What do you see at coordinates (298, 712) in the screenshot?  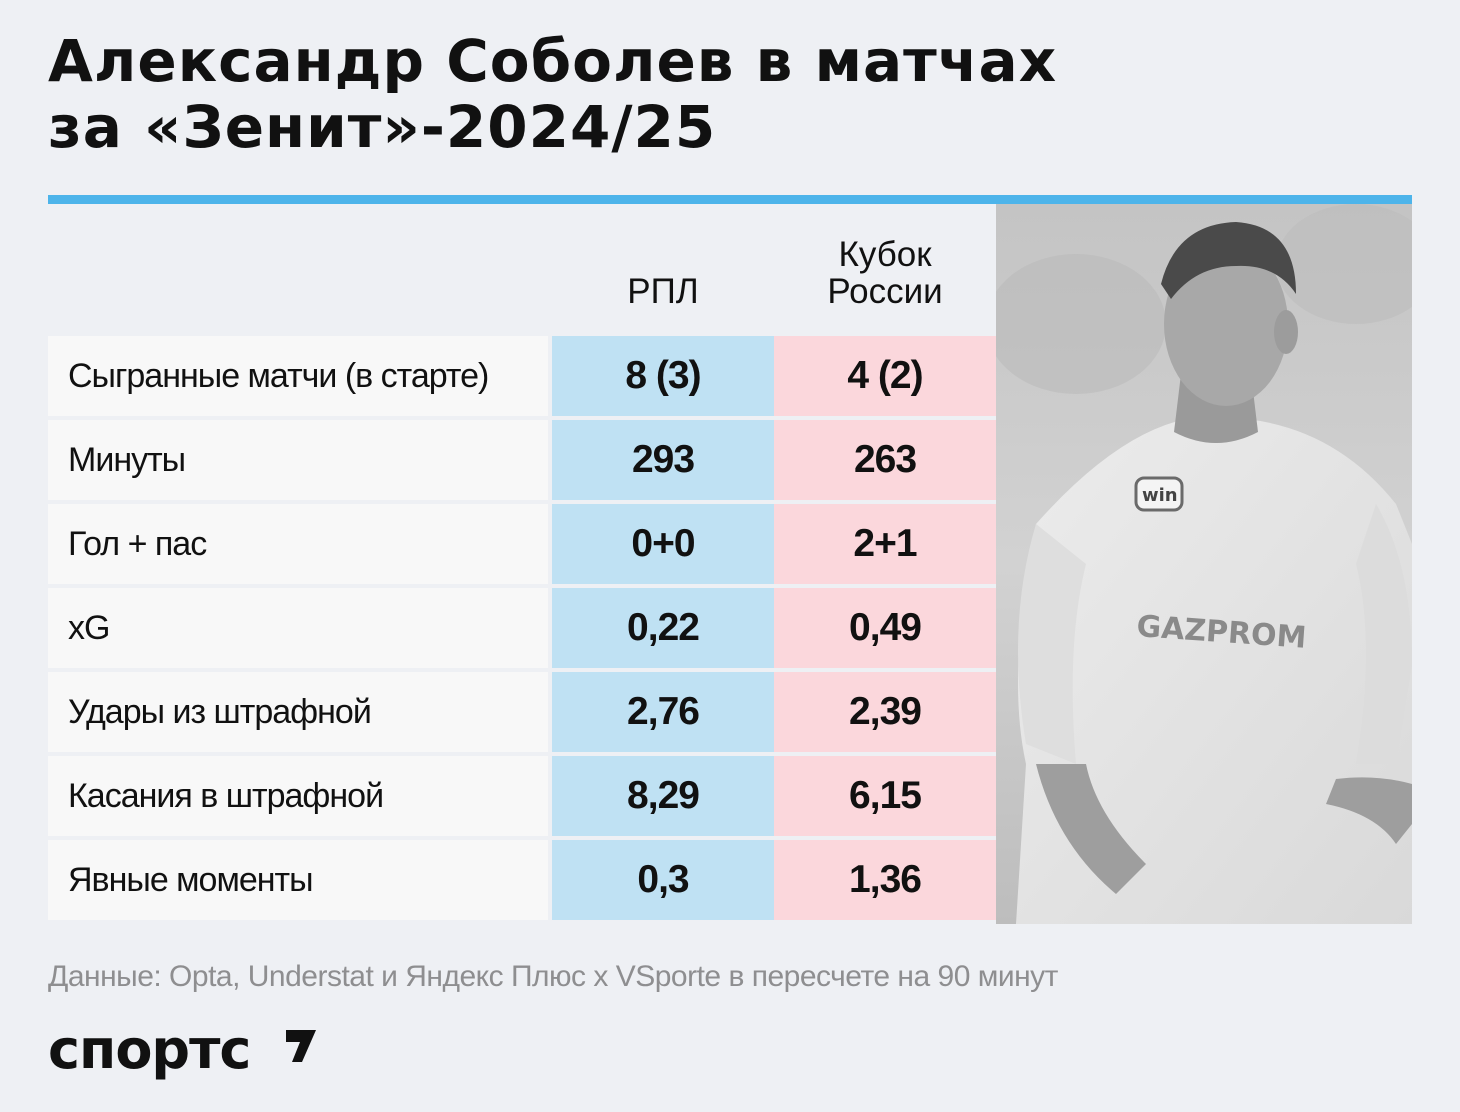 I see `row-label: Удары из штрафной` at bounding box center [298, 712].